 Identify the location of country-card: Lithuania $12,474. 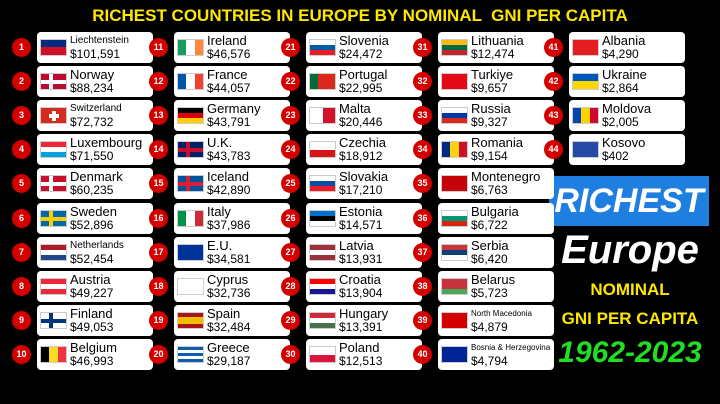
(496, 47).